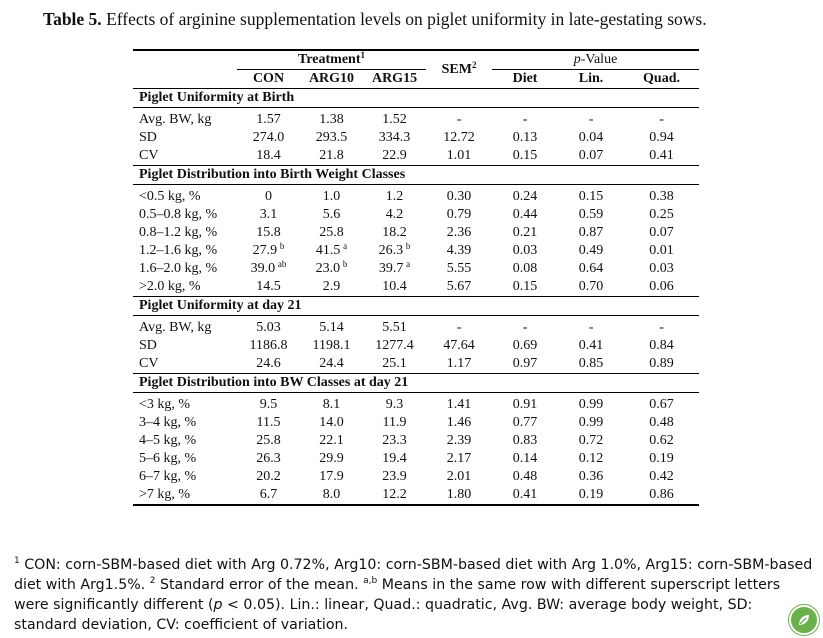 The image size is (823, 638). Describe the element at coordinates (591, 138) in the screenshot. I see `table-cell: 0.04` at that location.